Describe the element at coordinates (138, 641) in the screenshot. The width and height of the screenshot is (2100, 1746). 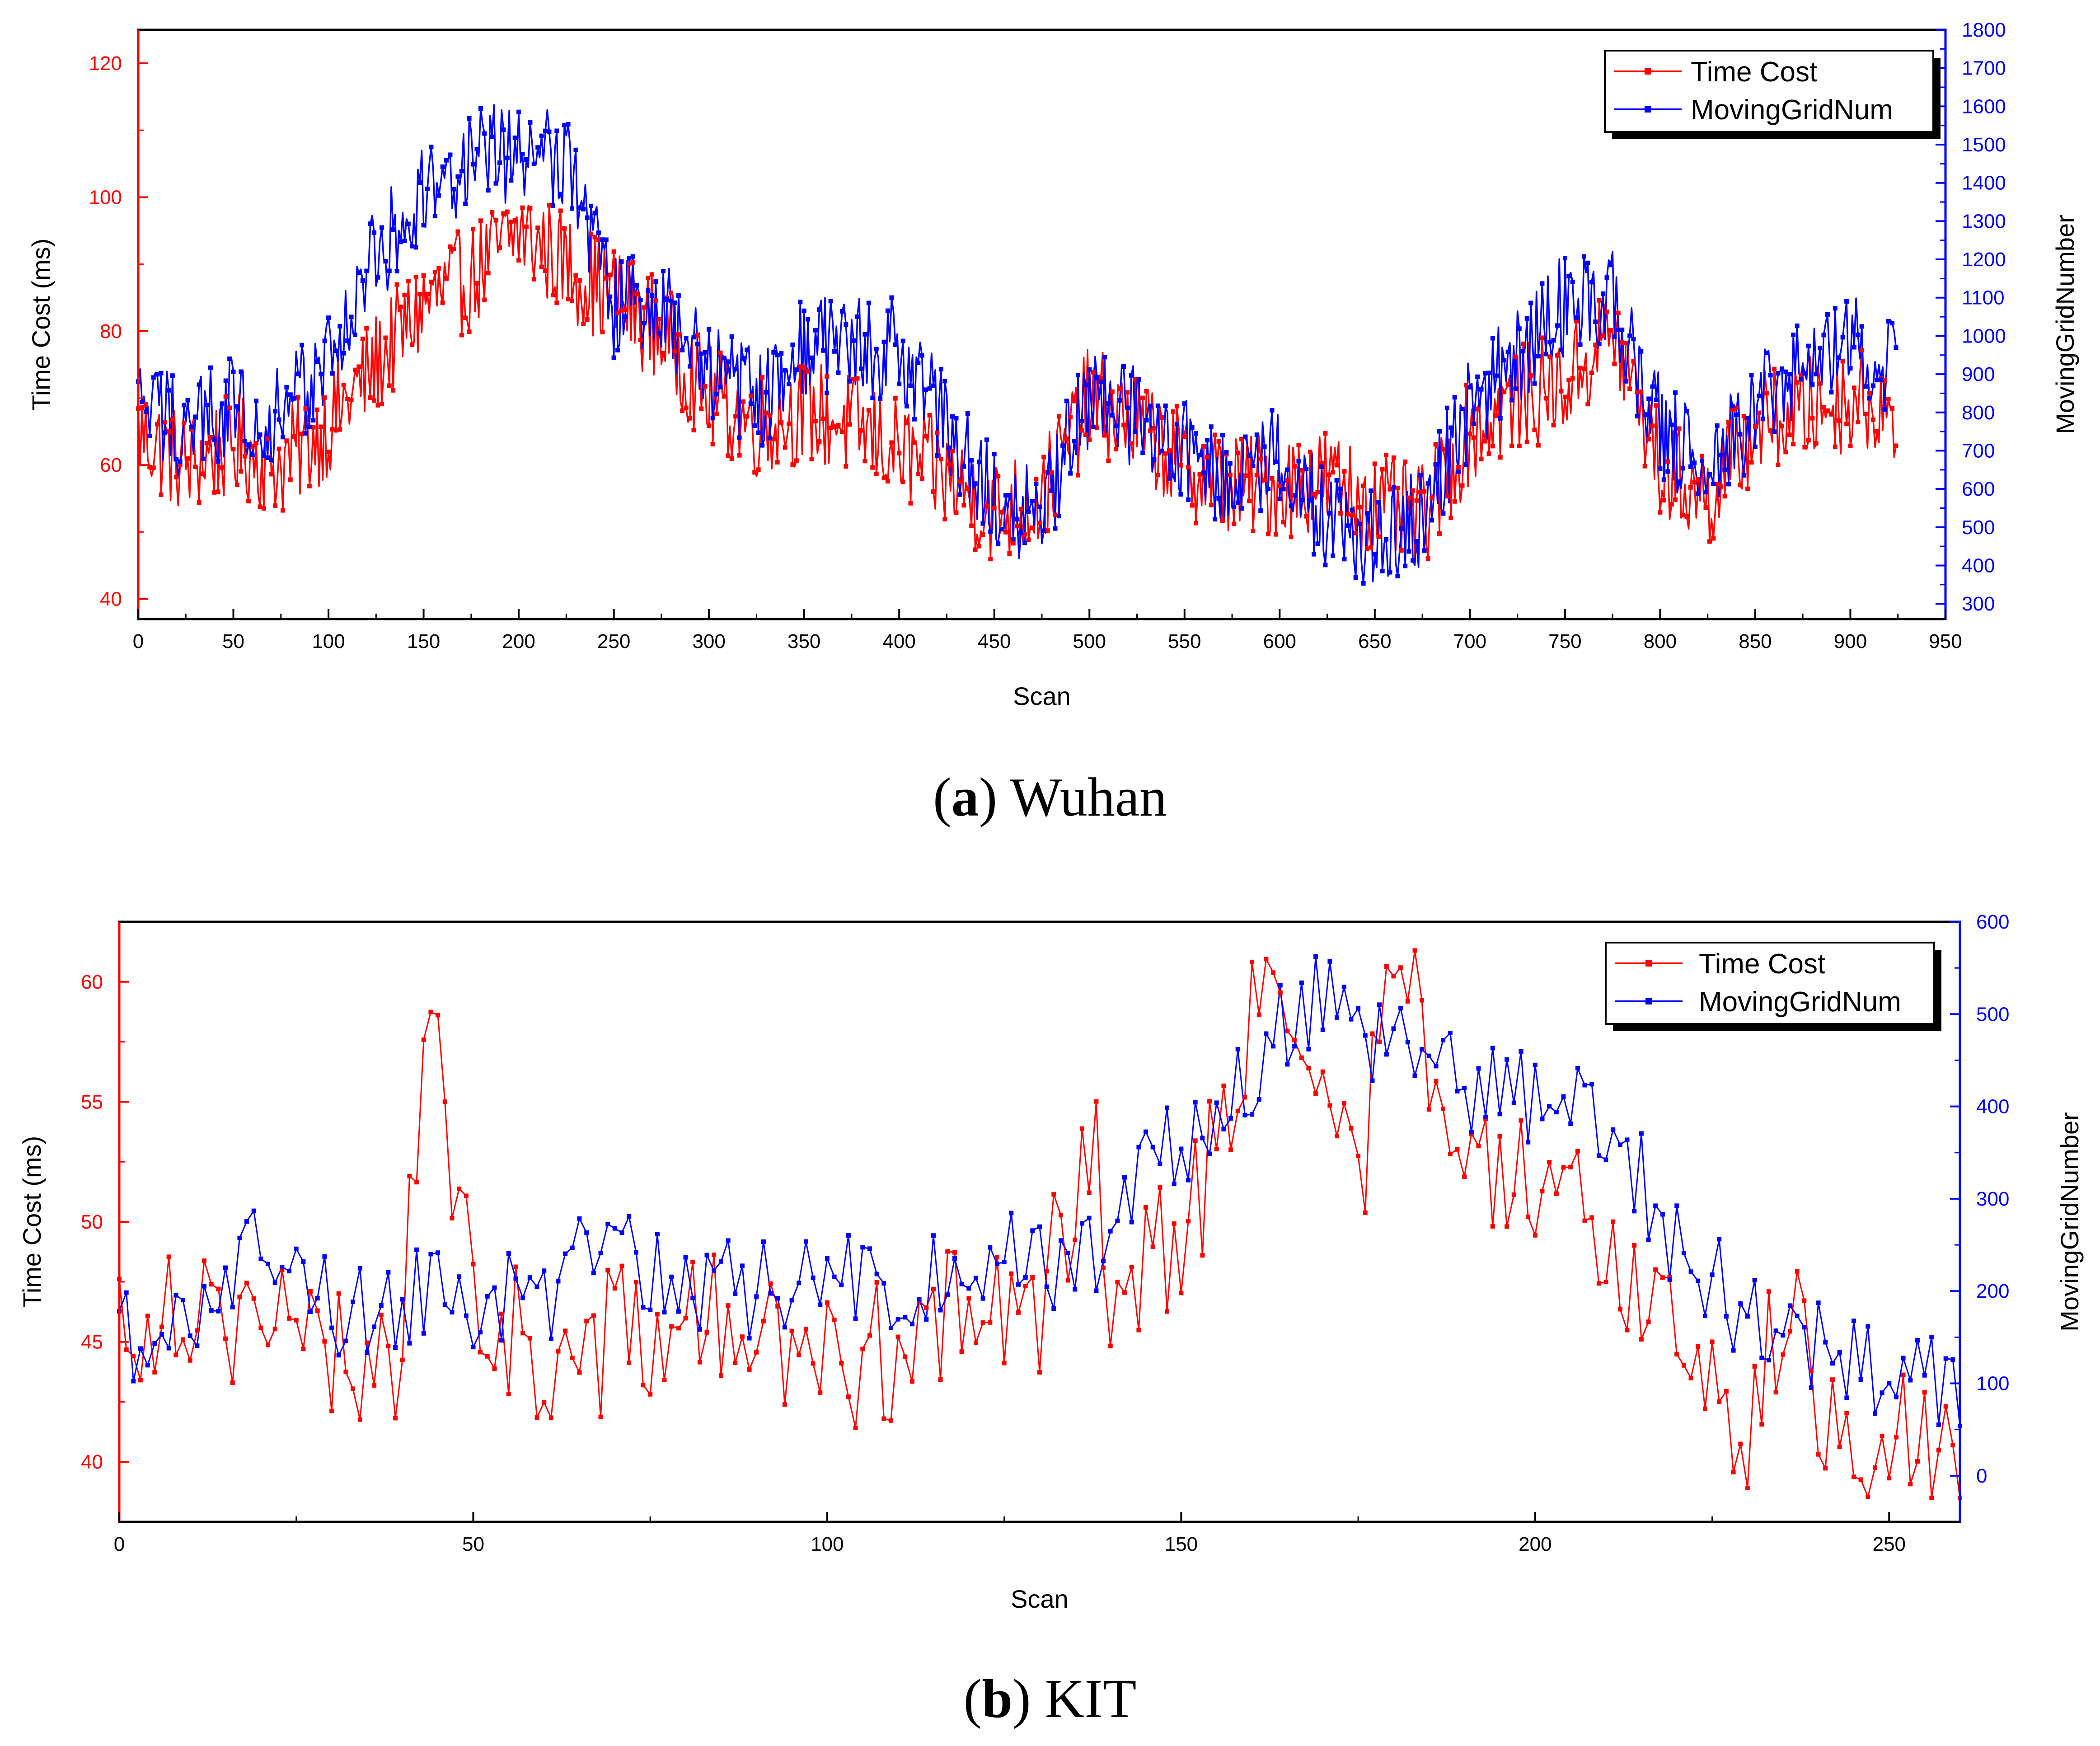
I see `x-tick-label: 0` at that location.